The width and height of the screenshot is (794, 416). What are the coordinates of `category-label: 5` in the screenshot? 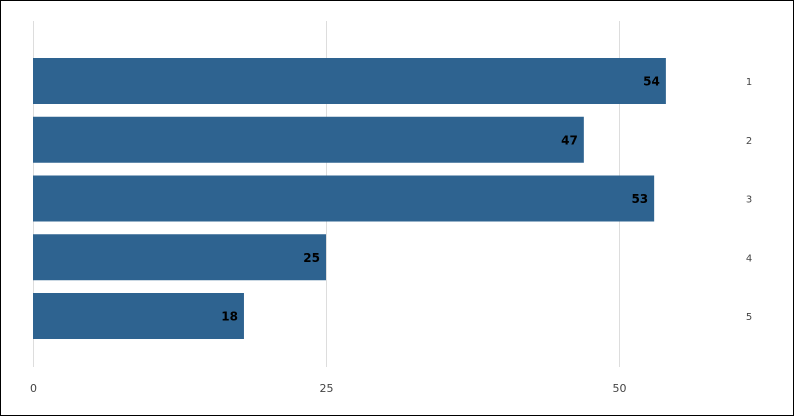 It's located at (749, 317).